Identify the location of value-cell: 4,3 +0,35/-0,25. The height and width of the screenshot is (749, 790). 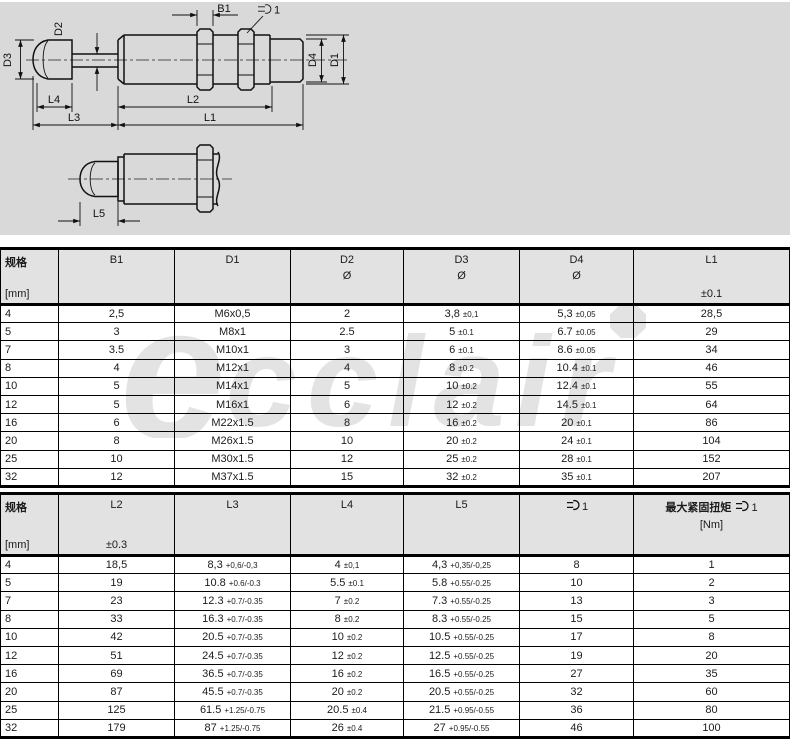
(461, 564).